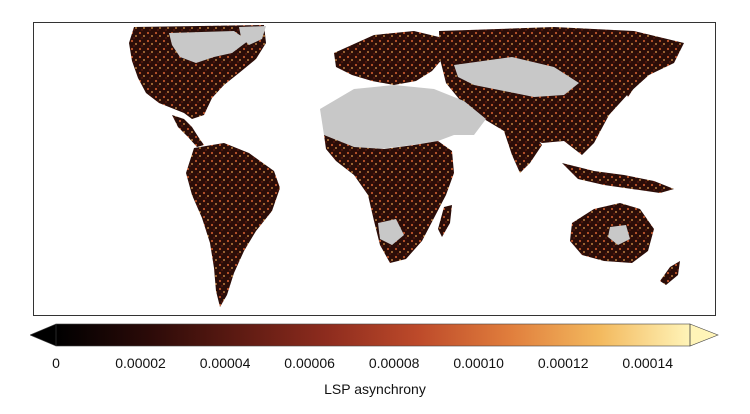  Describe the element at coordinates (619, 235) in the screenshot. I see `no-data-australia-interior` at that location.